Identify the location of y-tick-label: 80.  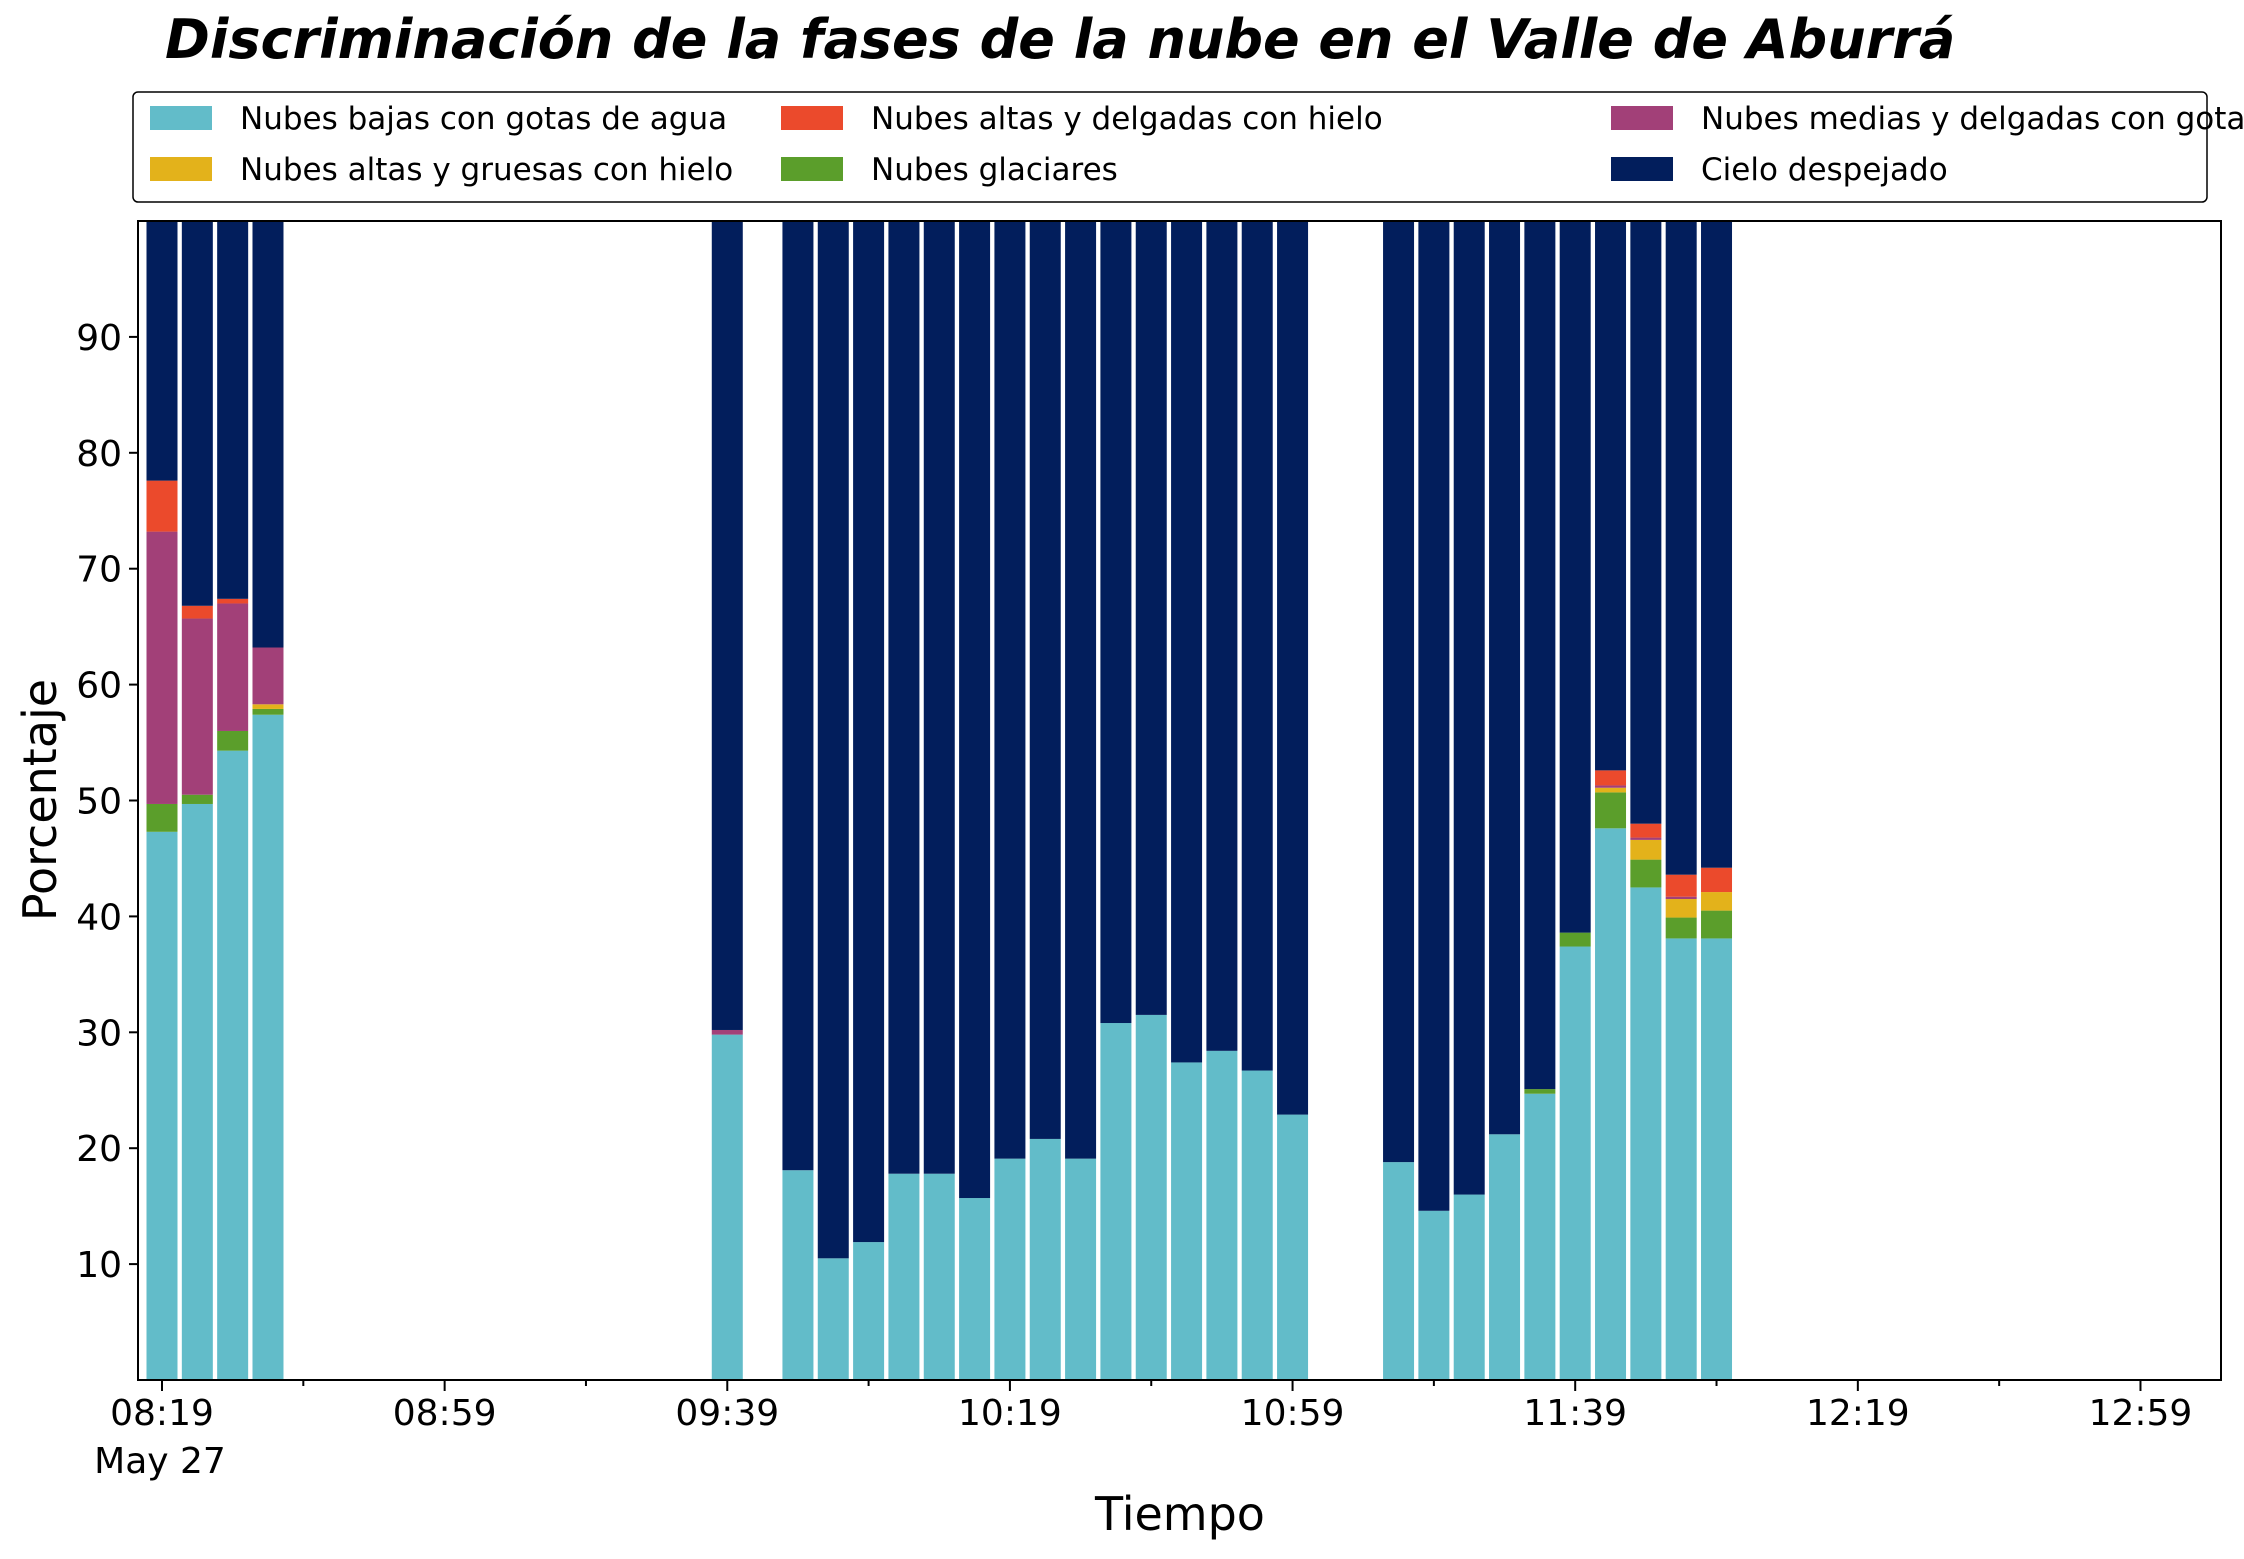
(99, 454).